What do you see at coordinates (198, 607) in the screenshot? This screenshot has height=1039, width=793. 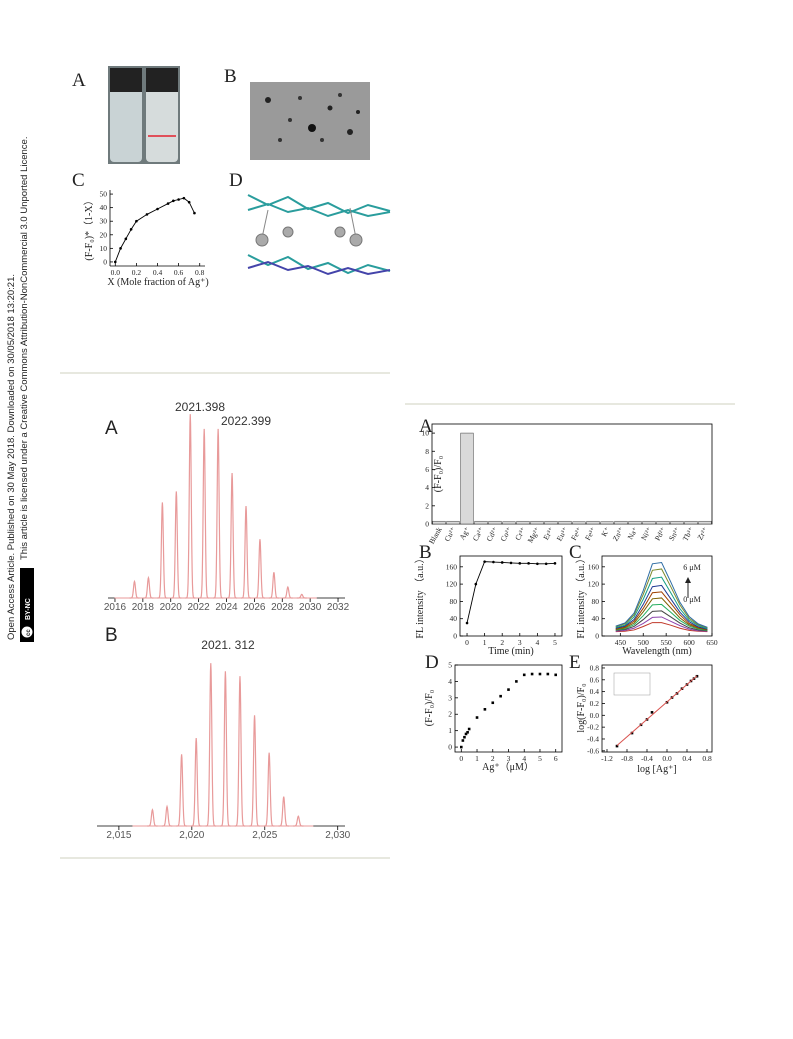 I see `x-tick-label: 2022` at bounding box center [198, 607].